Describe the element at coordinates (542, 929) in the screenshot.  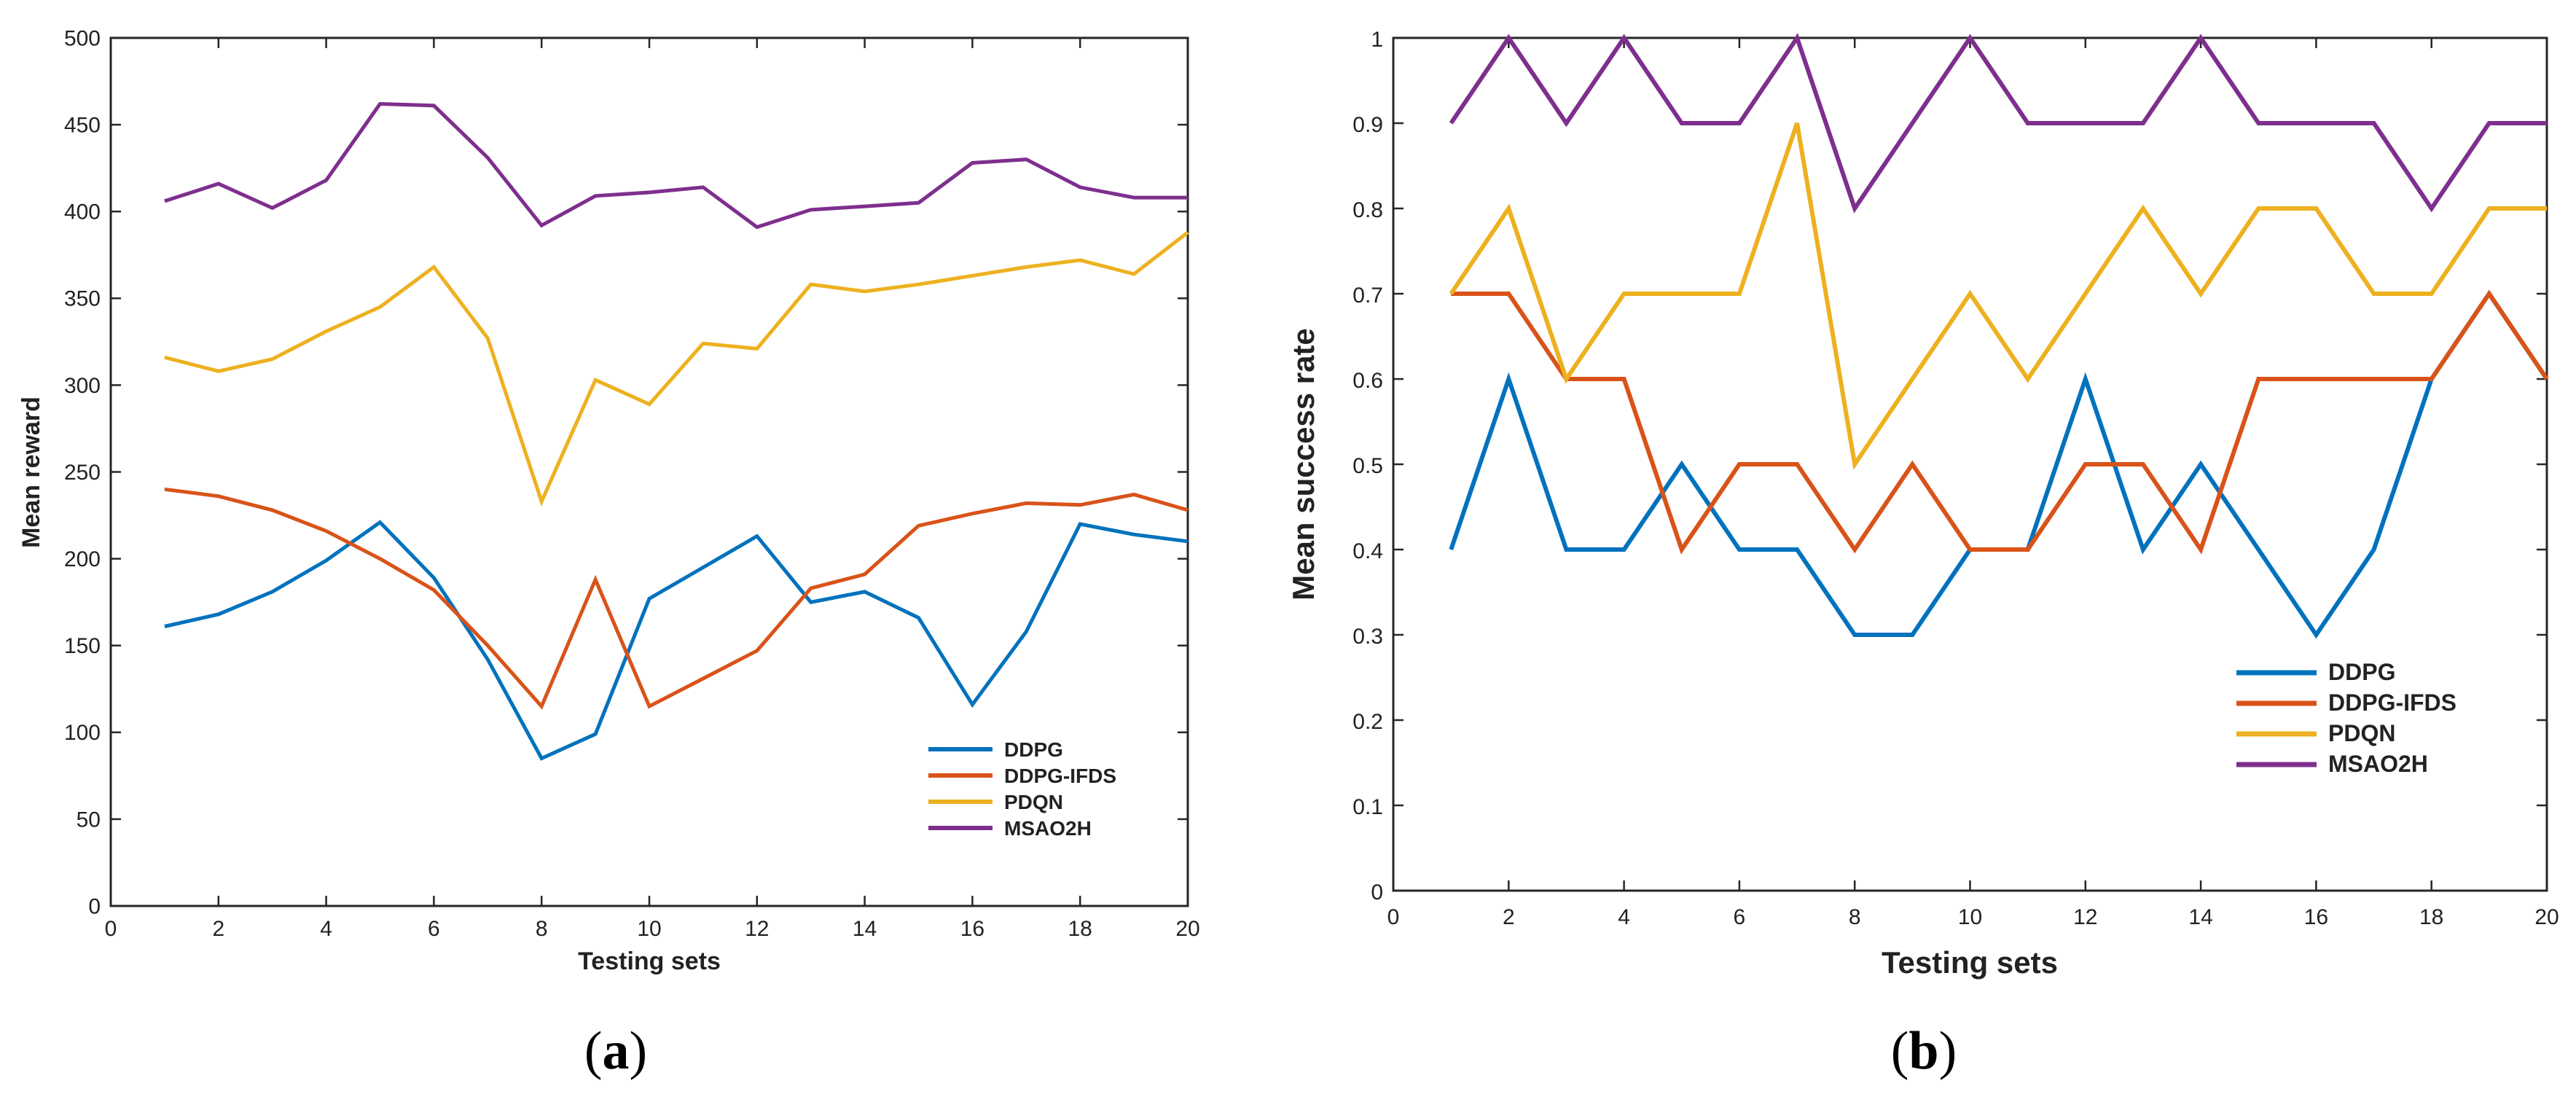
I see `panel-a-xtick-label: 8` at that location.